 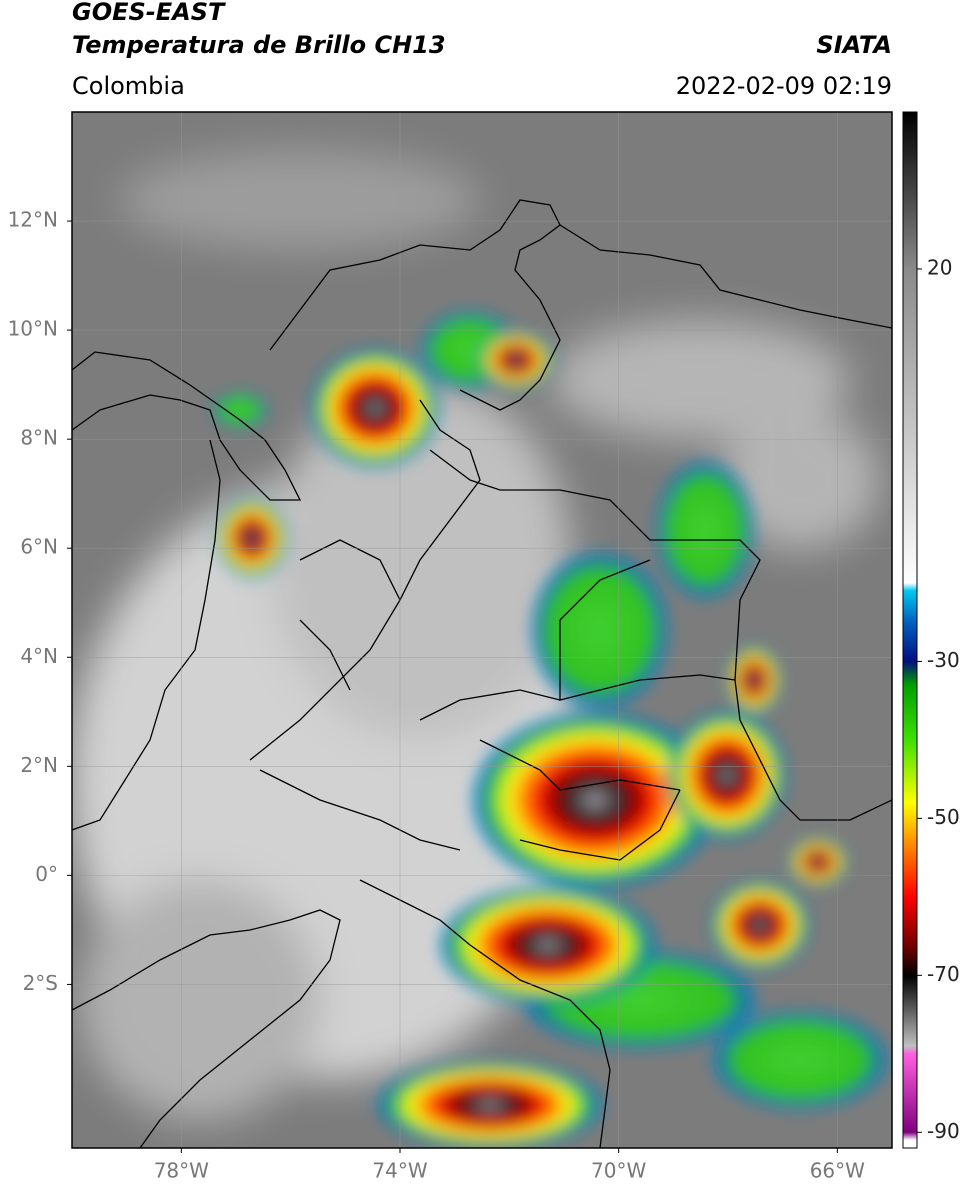 I want to click on y-tick-label: 12°N, so click(x=33, y=220).